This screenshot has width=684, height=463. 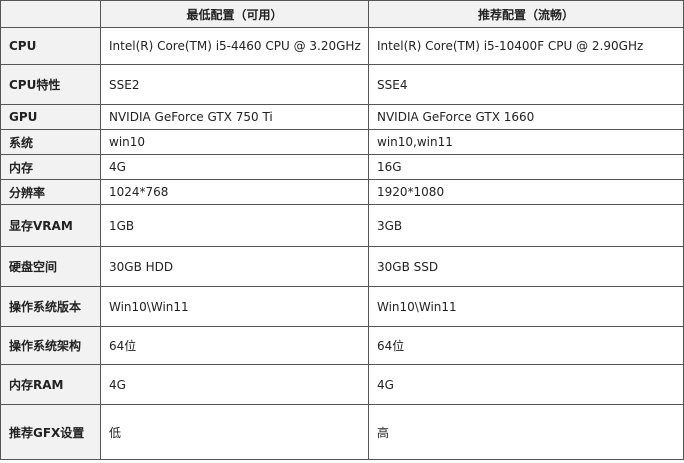 What do you see at coordinates (50, 345) in the screenshot?
I see `row-label: 操作系统架构` at bounding box center [50, 345].